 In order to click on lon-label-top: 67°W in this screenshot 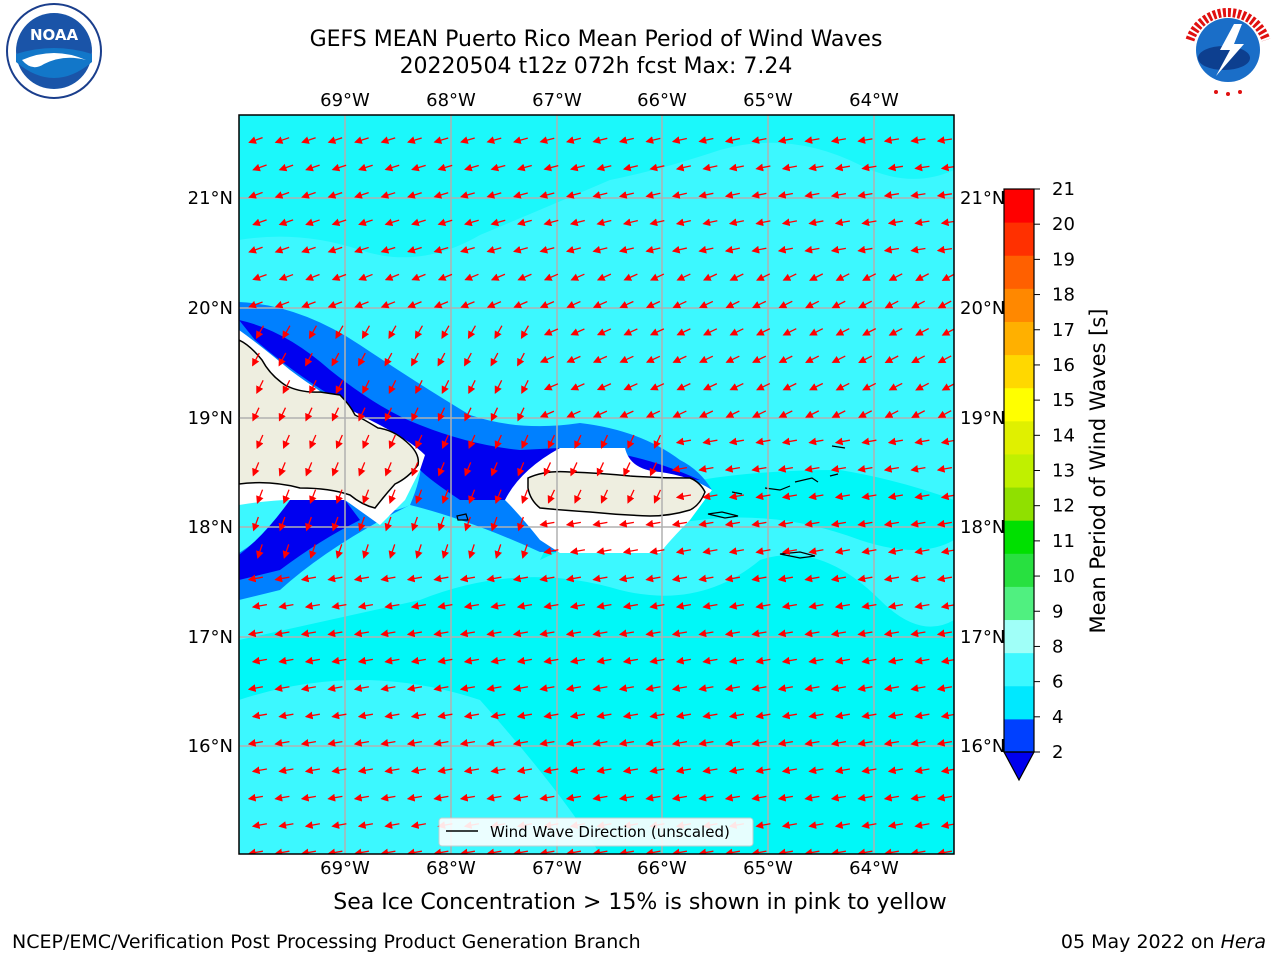, I will do `click(557, 100)`.